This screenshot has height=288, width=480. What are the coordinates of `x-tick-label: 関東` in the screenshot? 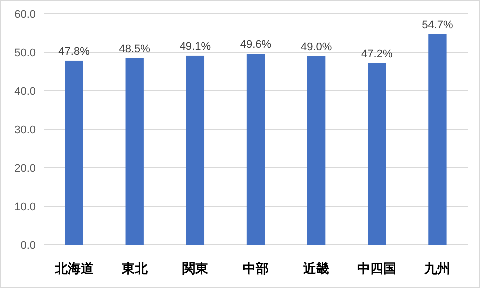 It's located at (196, 269).